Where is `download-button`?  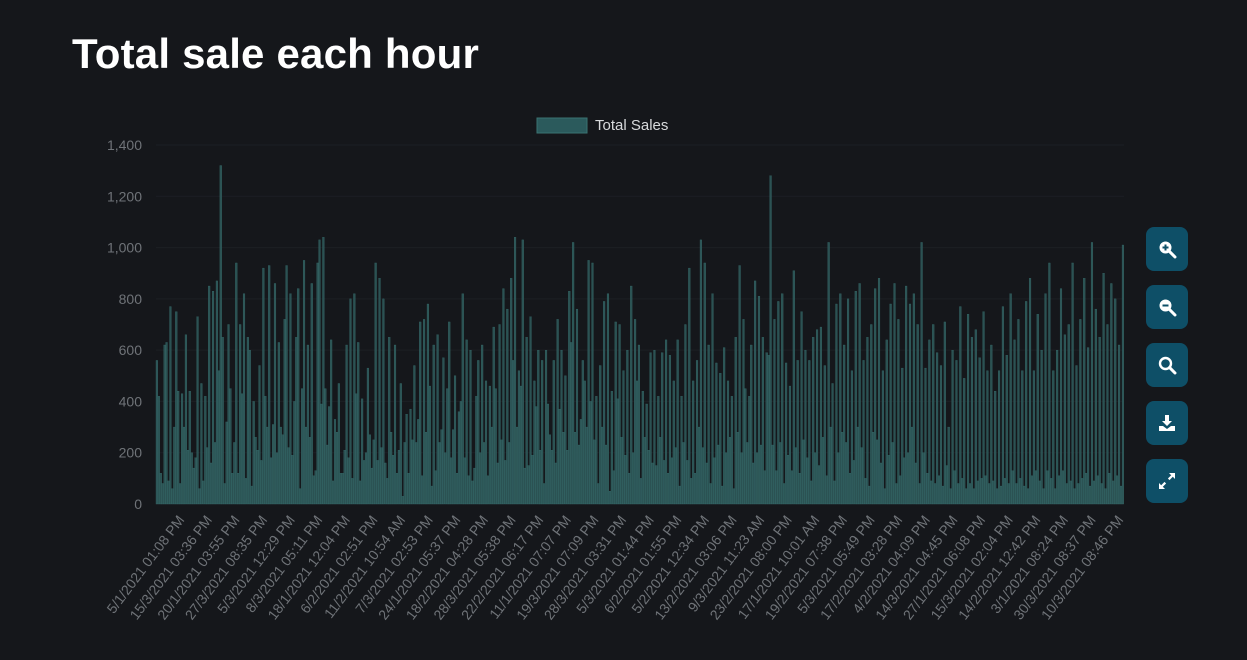
download-button is located at coordinates (1167, 423).